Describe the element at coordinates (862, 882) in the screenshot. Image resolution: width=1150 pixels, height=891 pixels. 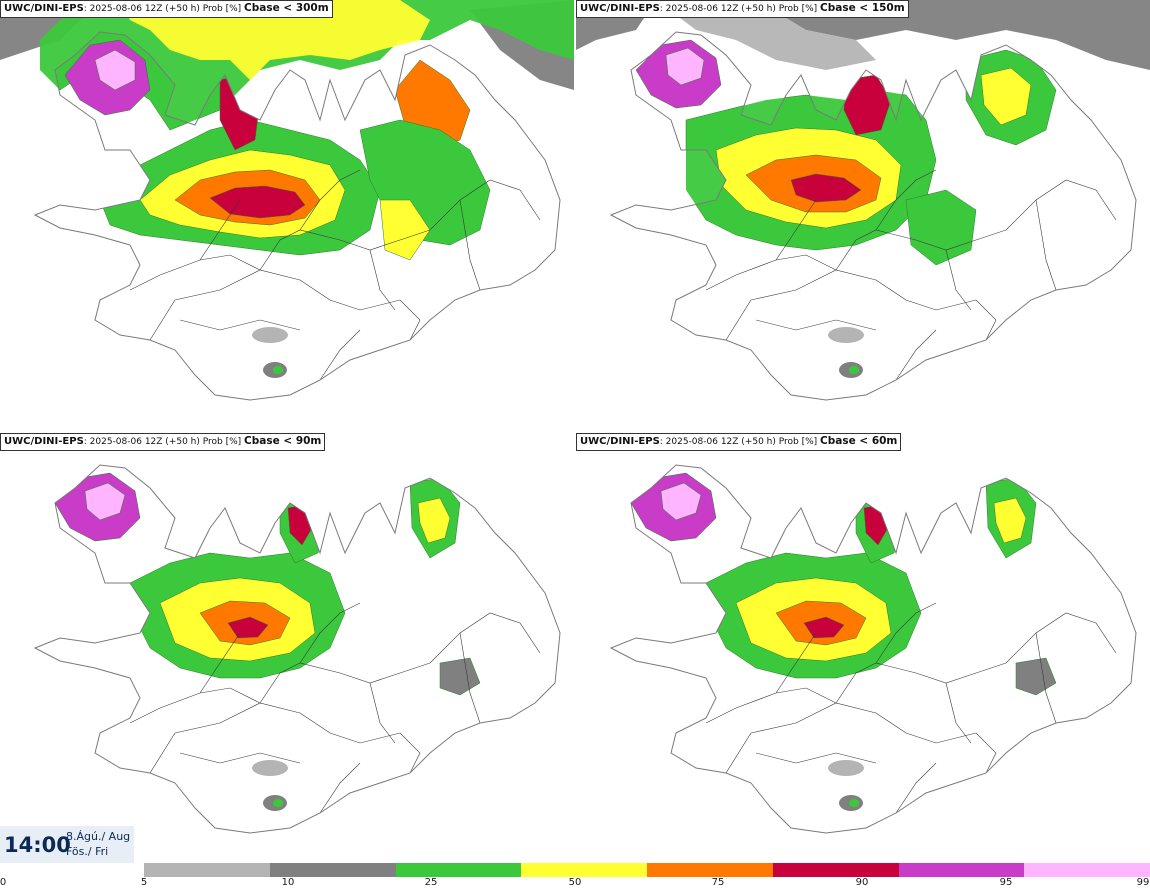
I see `colorbar-tick-label: 90` at that location.